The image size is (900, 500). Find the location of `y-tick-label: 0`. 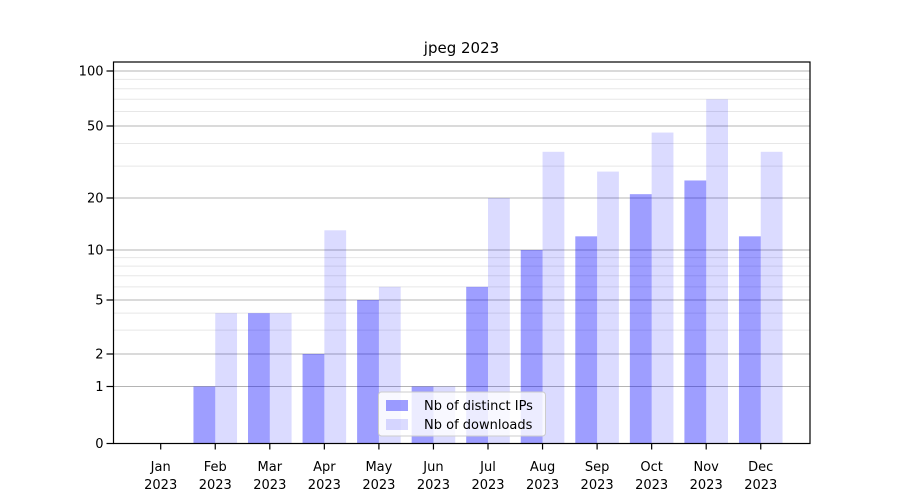

y-tick-label: 0 is located at coordinates (99, 444).